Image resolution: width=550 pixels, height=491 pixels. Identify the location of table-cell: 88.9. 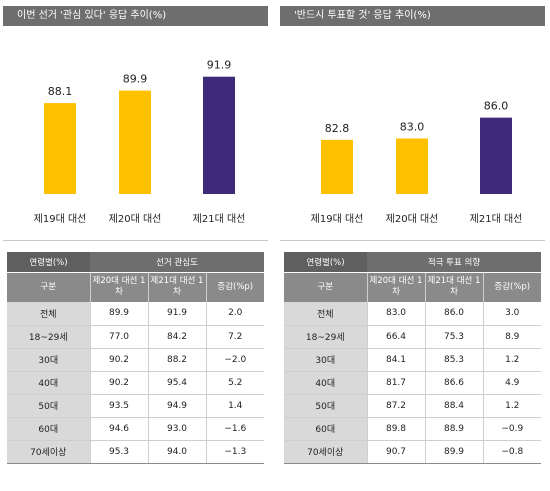
(453, 429).